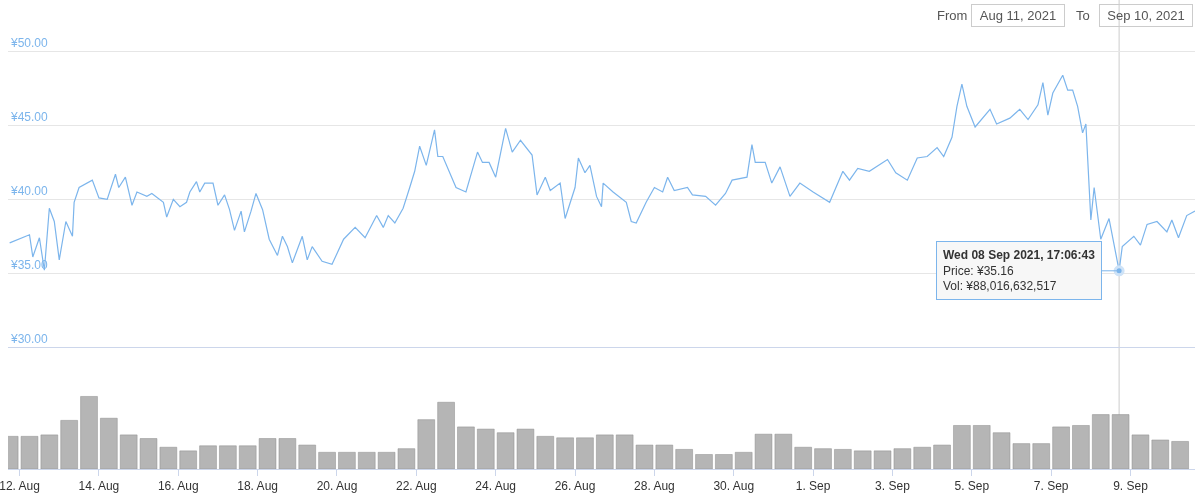 Image resolution: width=1200 pixels, height=499 pixels. I want to click on x-tick-label: 5. Sep, so click(972, 486).